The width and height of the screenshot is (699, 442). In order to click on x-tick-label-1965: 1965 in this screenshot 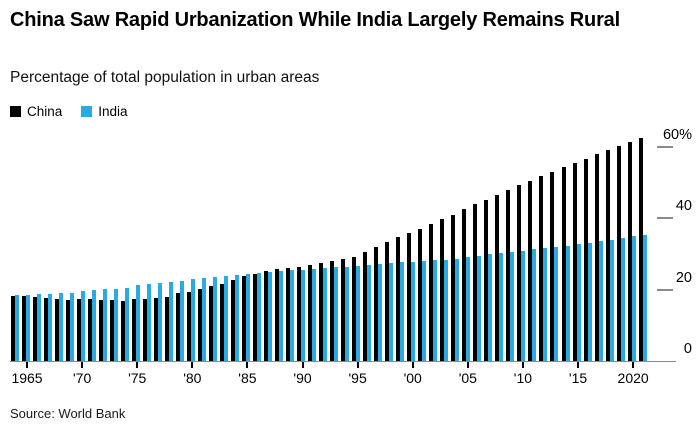, I will do `click(27, 378)`.